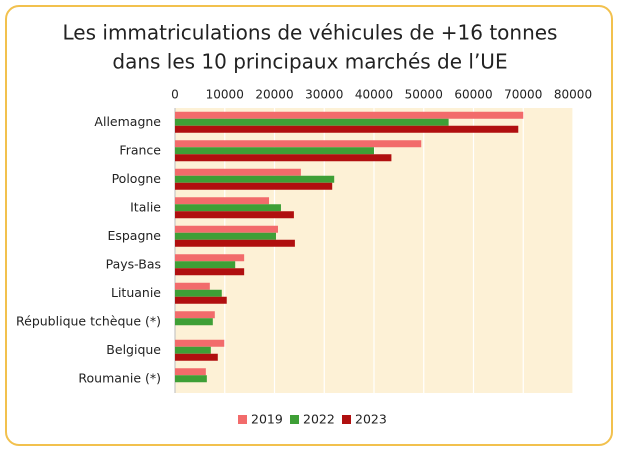  What do you see at coordinates (137, 178) in the screenshot?
I see `y-tick-label: Pologne` at bounding box center [137, 178].